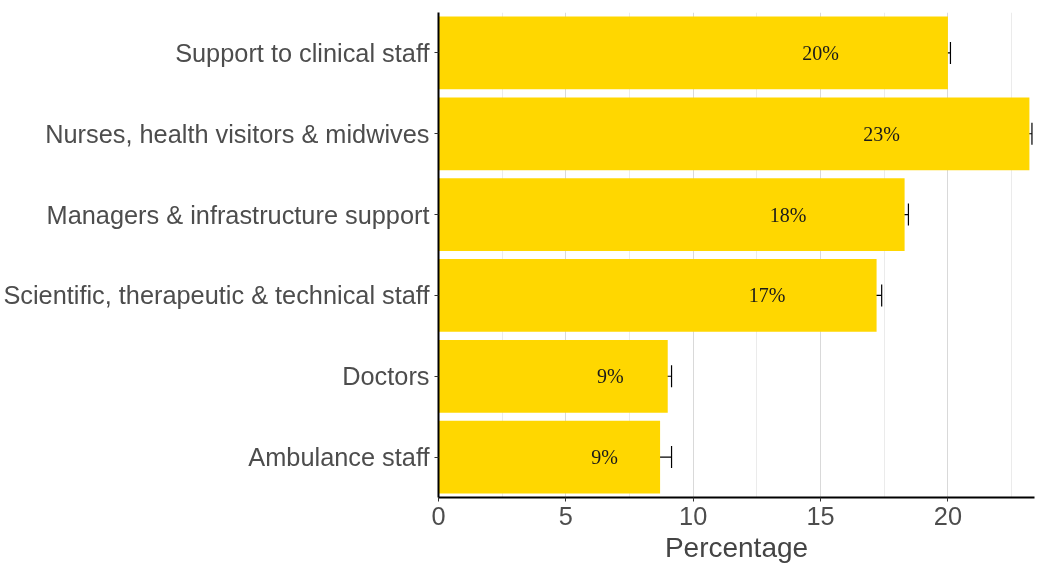 The width and height of the screenshot is (1048, 565). Describe the element at coordinates (438, 515) in the screenshot. I see `x-tick-label: 0` at that location.